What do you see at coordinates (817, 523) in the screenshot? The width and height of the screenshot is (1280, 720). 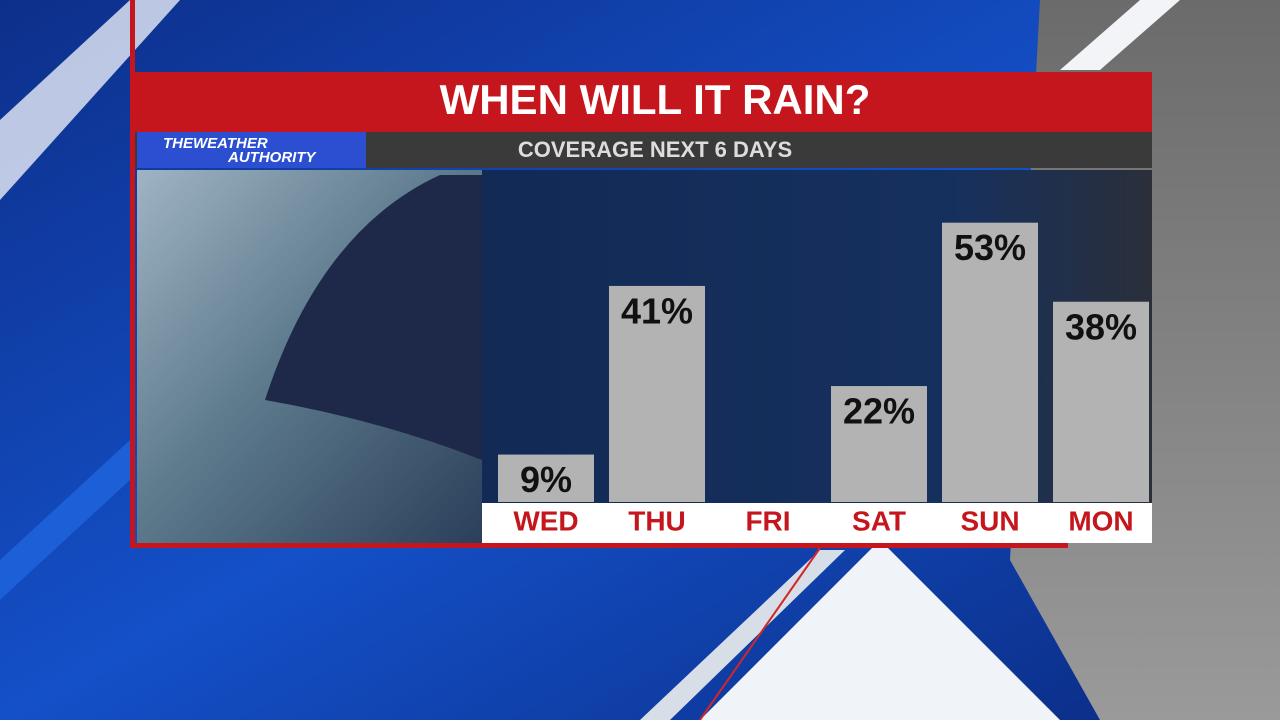 I see `label-row` at bounding box center [817, 523].